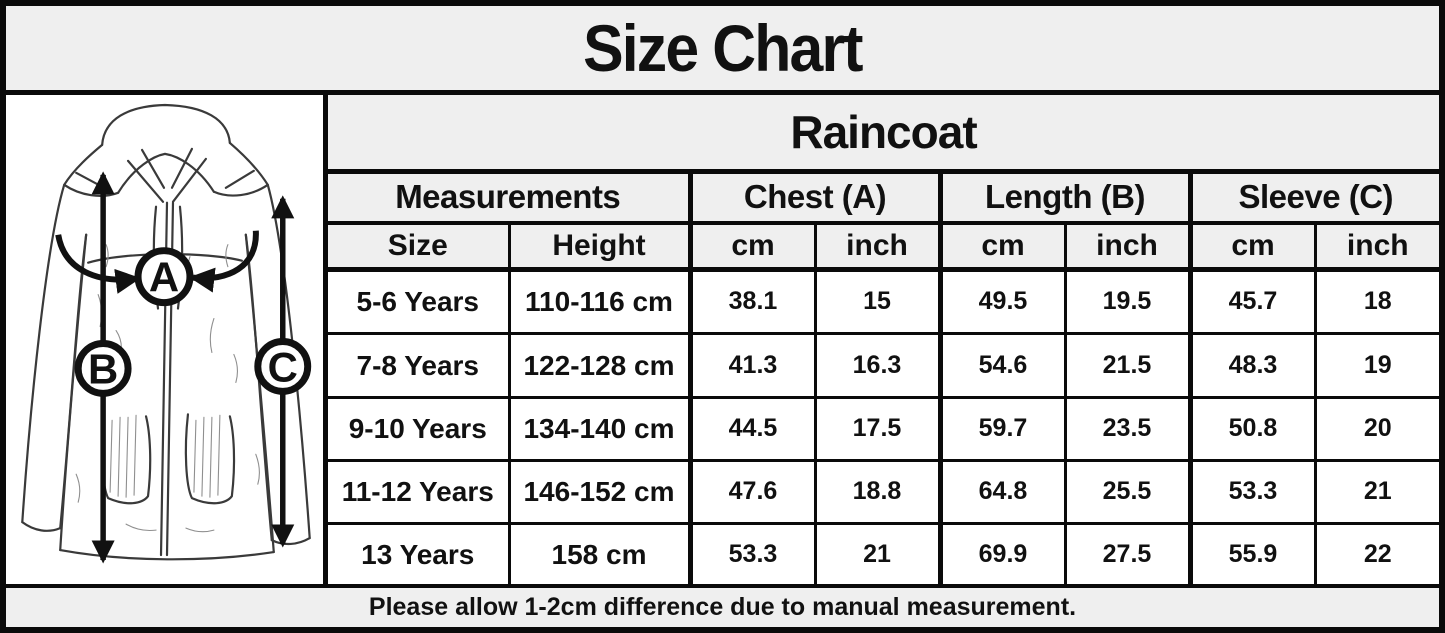 The height and width of the screenshot is (633, 1445). Describe the element at coordinates (419, 553) in the screenshot. I see `cell-size: 13 Years` at that location.